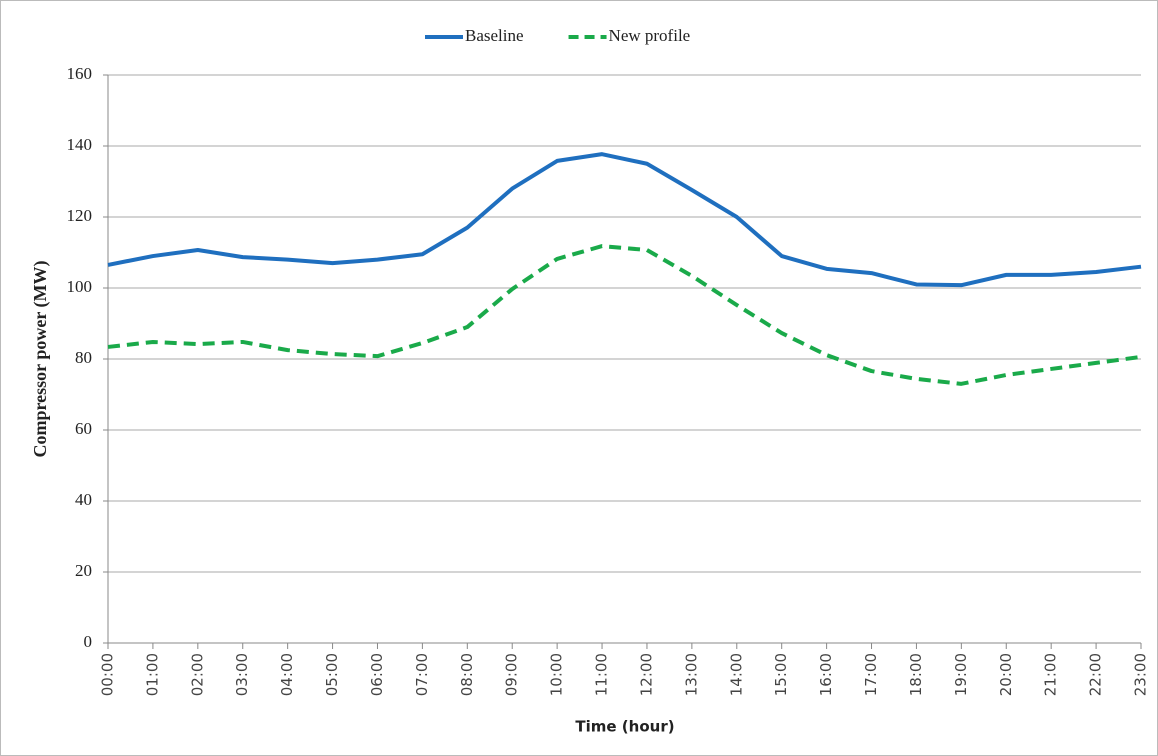  I want to click on x-tick-label: 14:00, so click(736, 674).